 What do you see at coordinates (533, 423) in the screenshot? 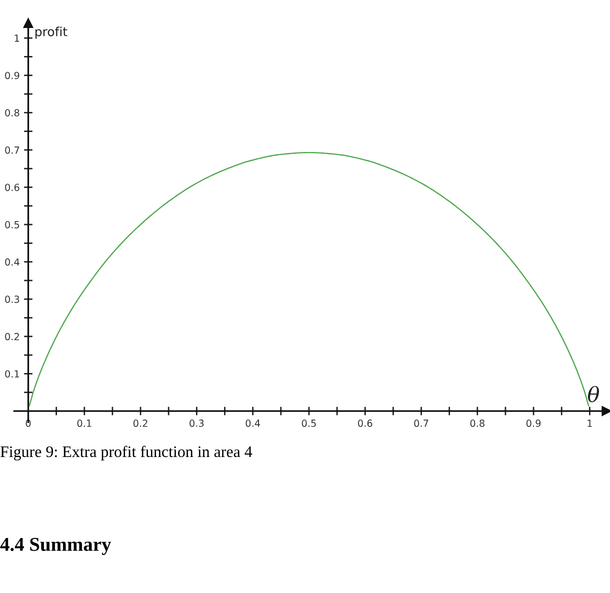
I see `x-tick-label: 0.9` at bounding box center [533, 423].